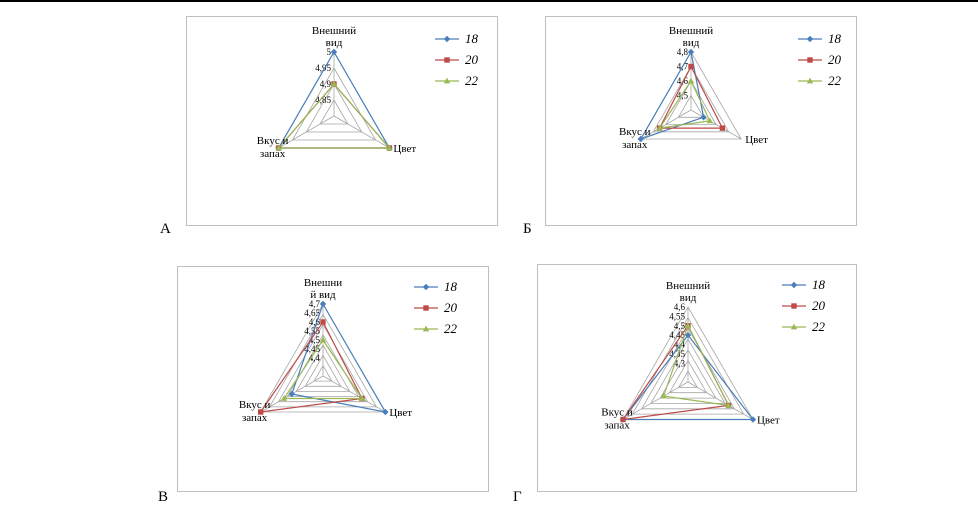 This screenshot has height=510, width=978. I want to click on tick-label: 4,65, so click(312, 313).